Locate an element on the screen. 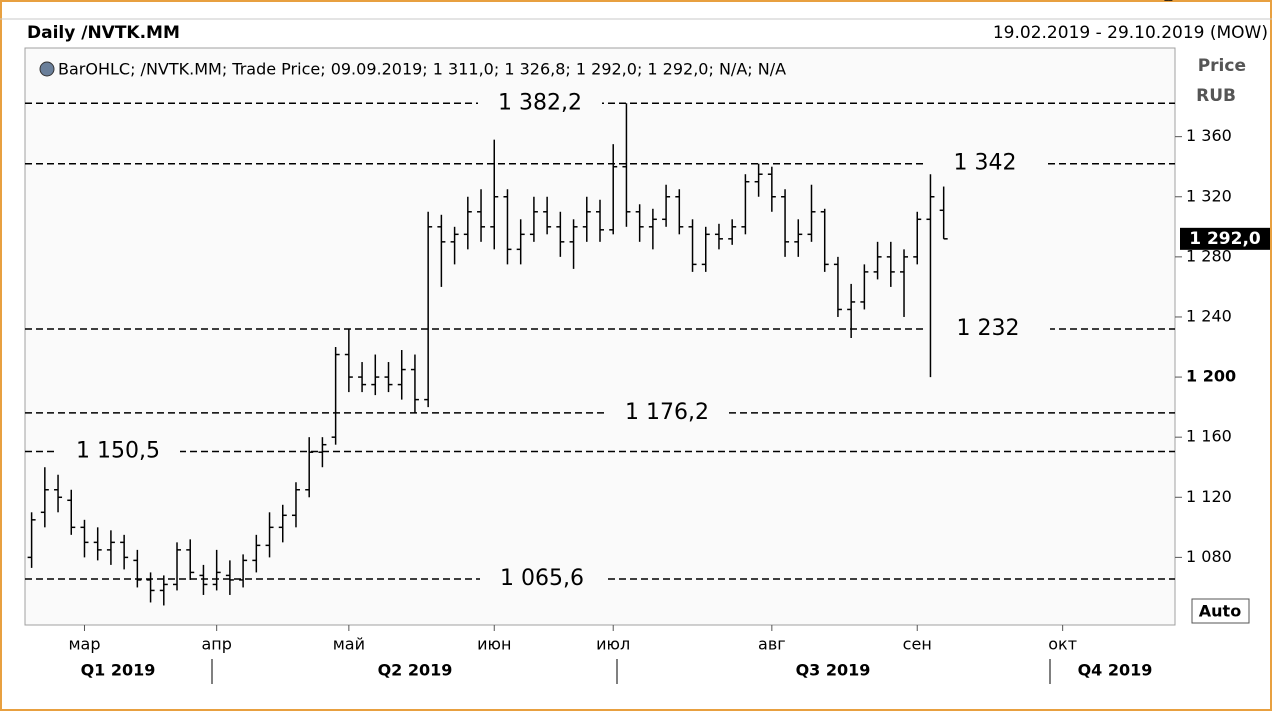  auto-button is located at coordinates (1220, 611).